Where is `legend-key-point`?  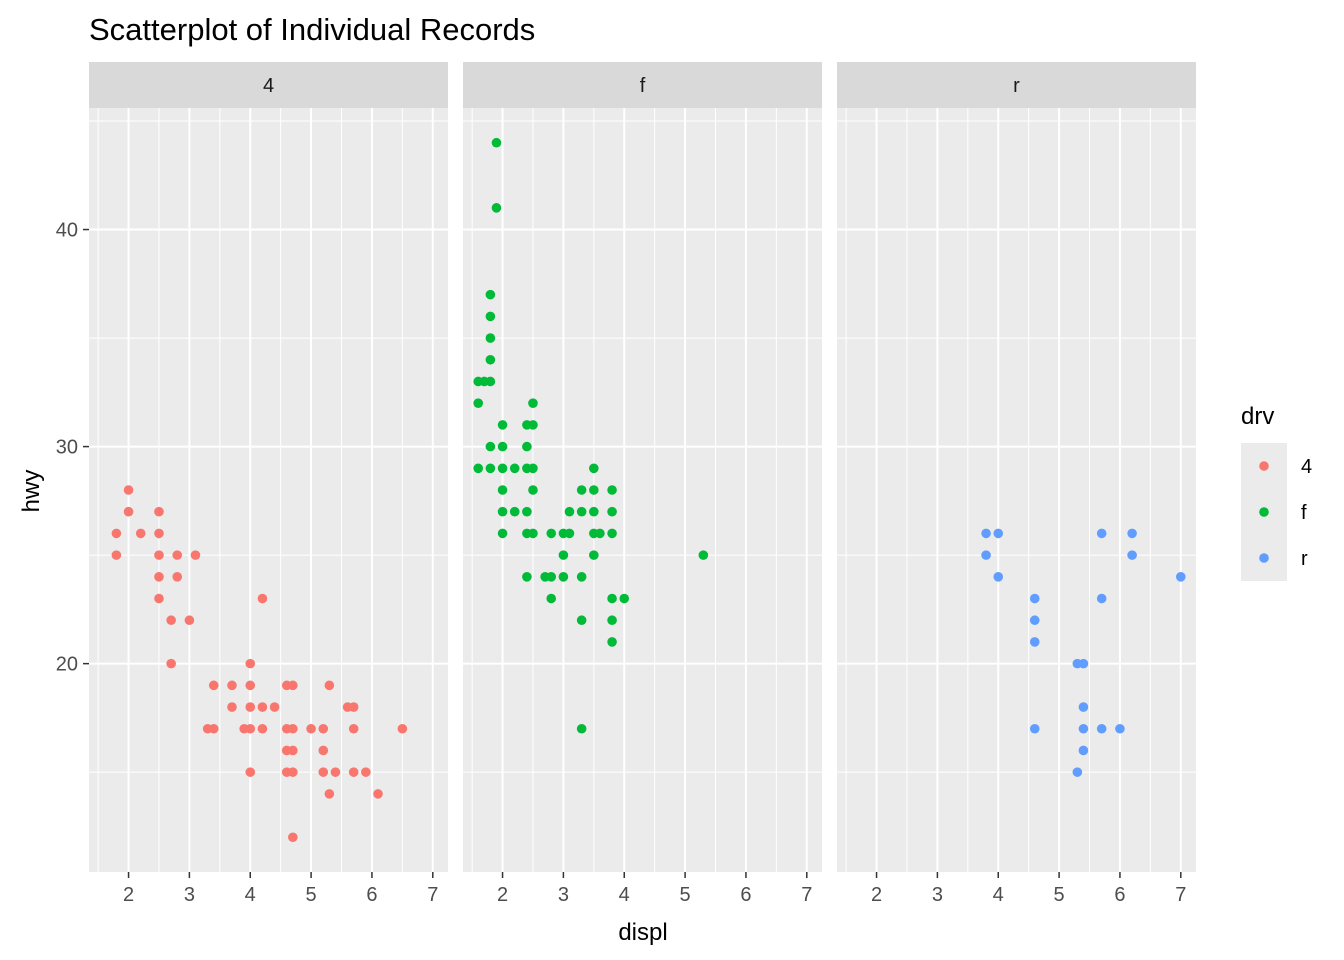
legend-key-point is located at coordinates (1264, 512).